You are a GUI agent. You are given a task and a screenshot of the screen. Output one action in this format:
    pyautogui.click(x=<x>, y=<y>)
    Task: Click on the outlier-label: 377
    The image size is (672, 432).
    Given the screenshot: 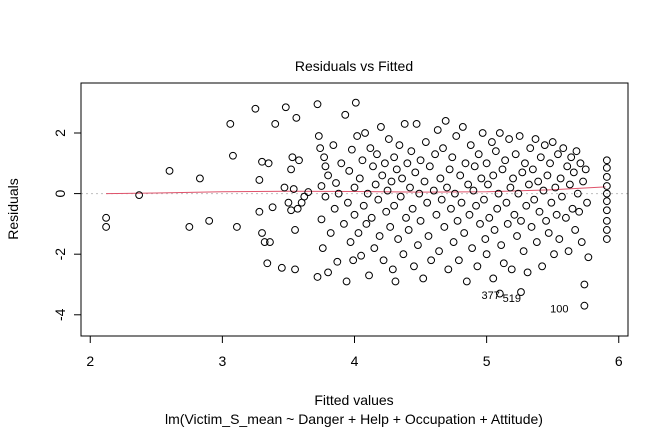 What is the action you would take?
    pyautogui.click(x=490, y=296)
    